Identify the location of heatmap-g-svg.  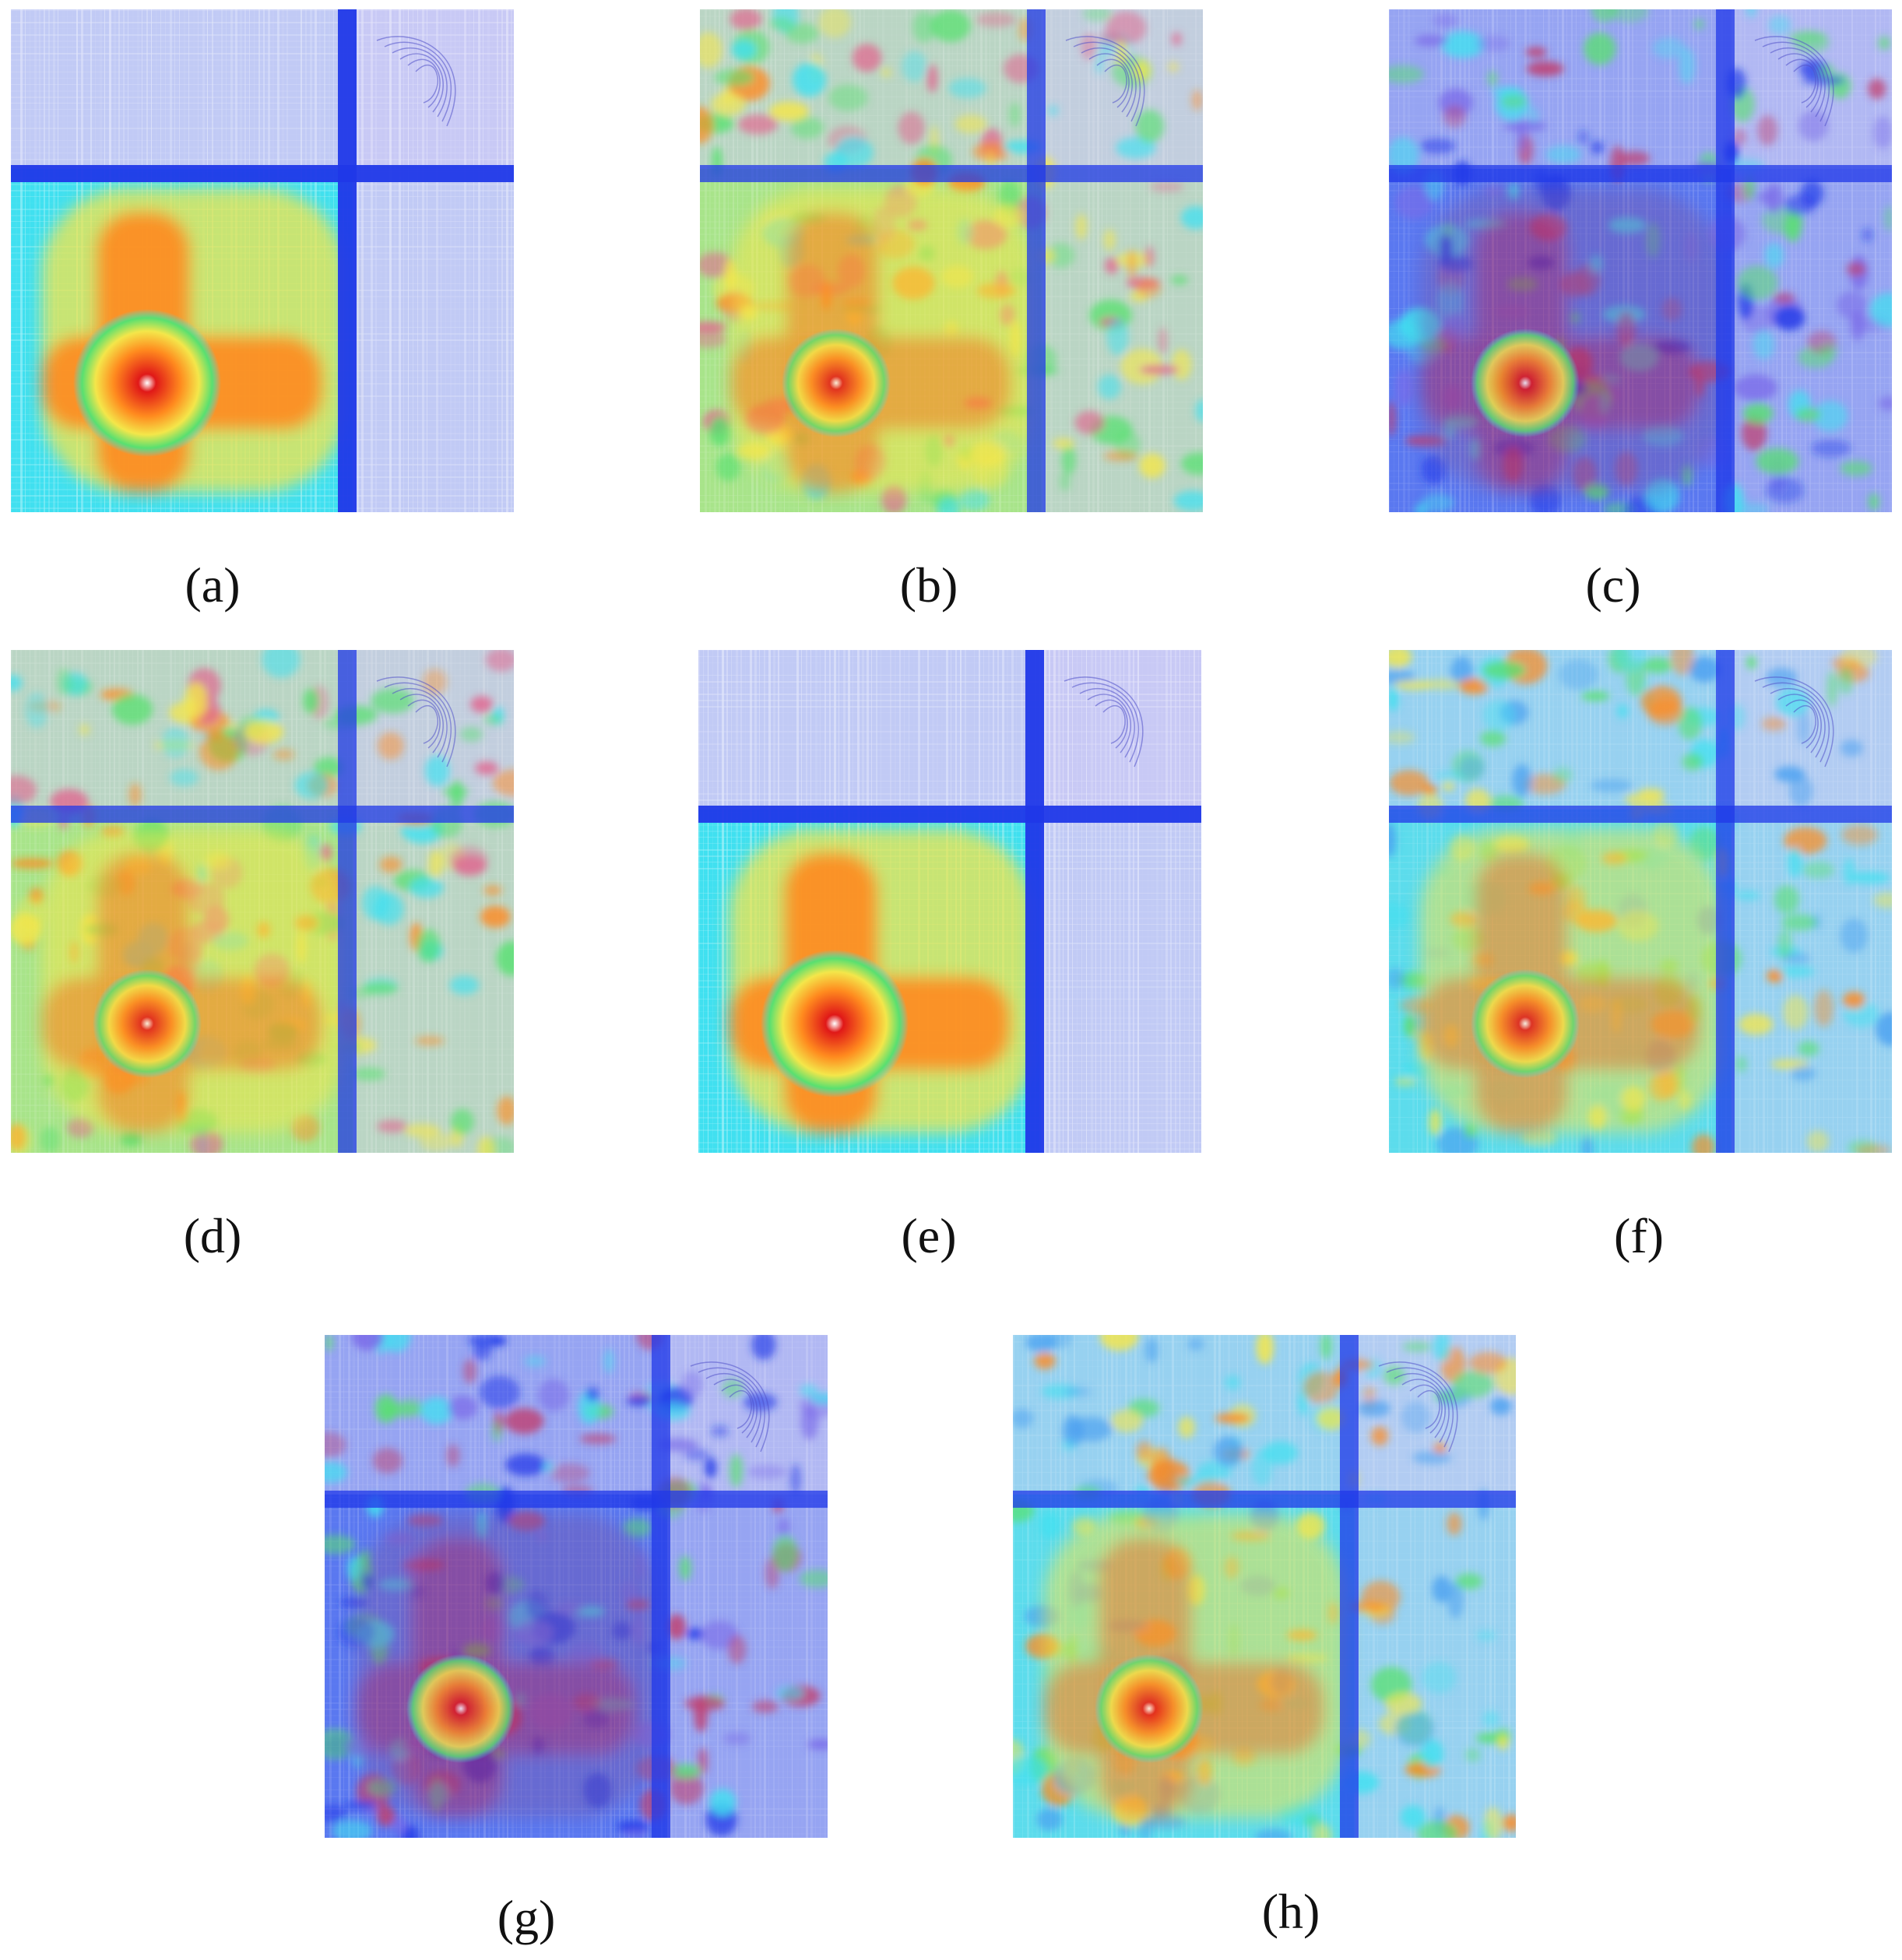
(576, 1586).